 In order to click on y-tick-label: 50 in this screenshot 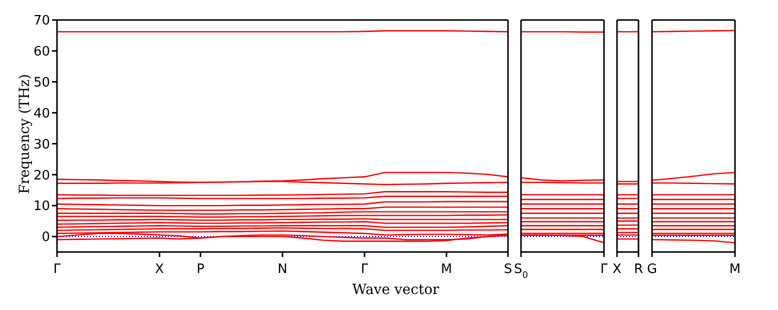, I will do `click(41, 82)`.